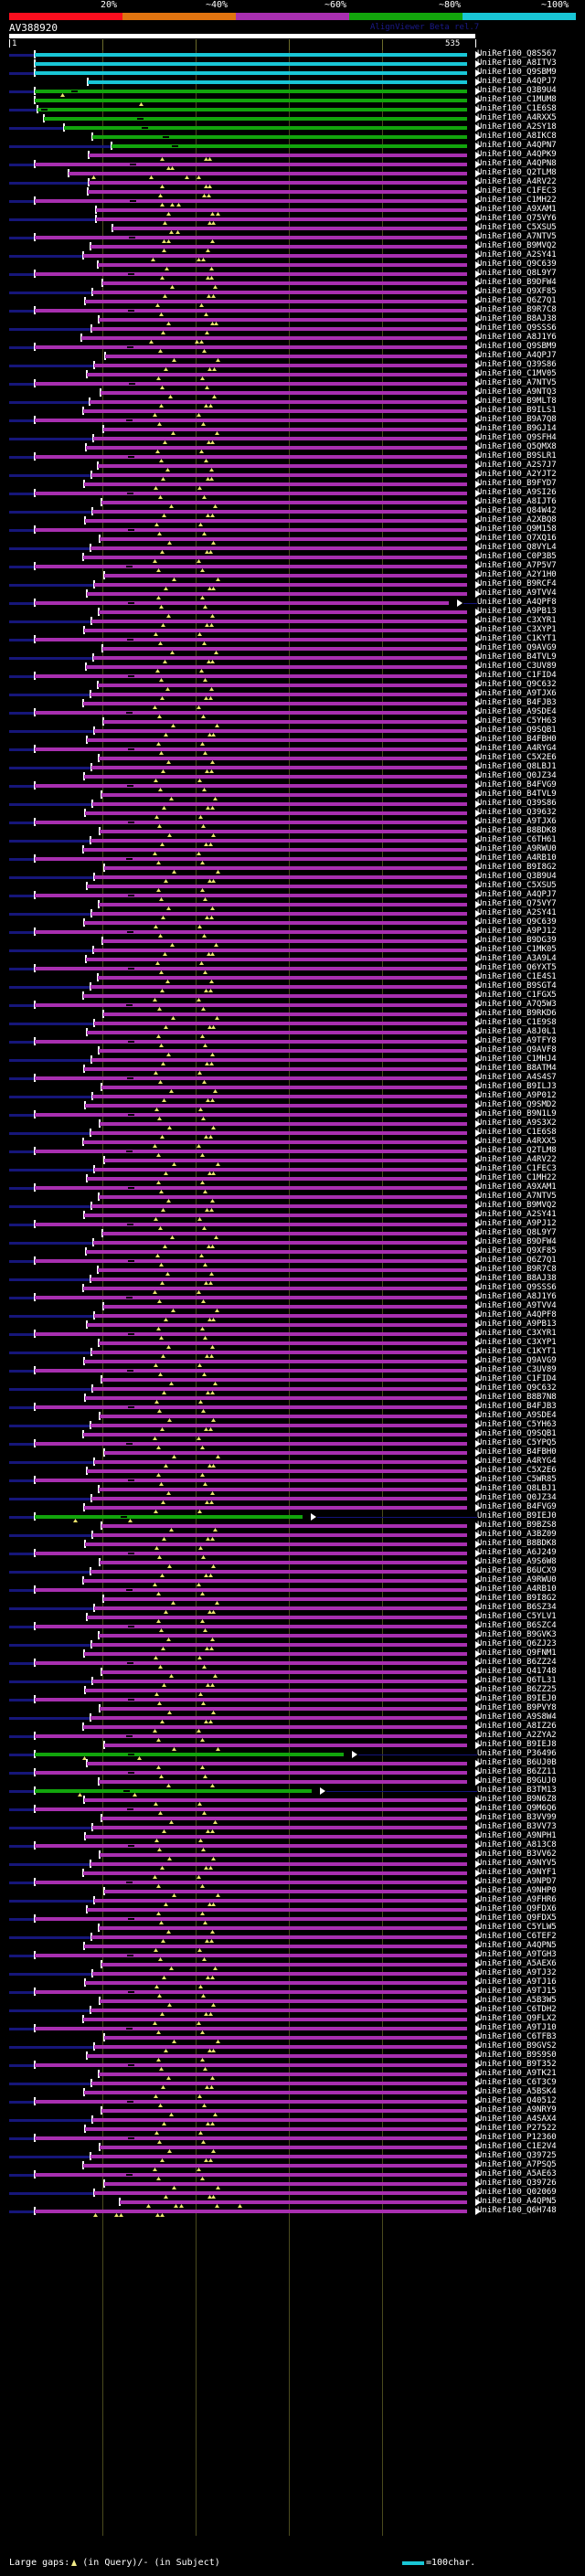 The width and height of the screenshot is (585, 2576). Describe the element at coordinates (293, 639) in the screenshot. I see `alignment-row: UniRef100_C1KYT1` at that location.